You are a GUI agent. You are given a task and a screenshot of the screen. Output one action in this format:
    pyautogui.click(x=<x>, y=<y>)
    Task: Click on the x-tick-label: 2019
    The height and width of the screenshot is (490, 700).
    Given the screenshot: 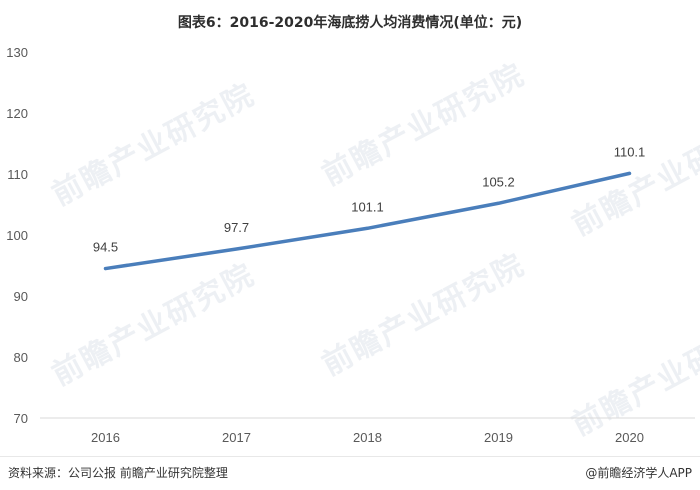 What is the action you would take?
    pyautogui.click(x=498, y=437)
    